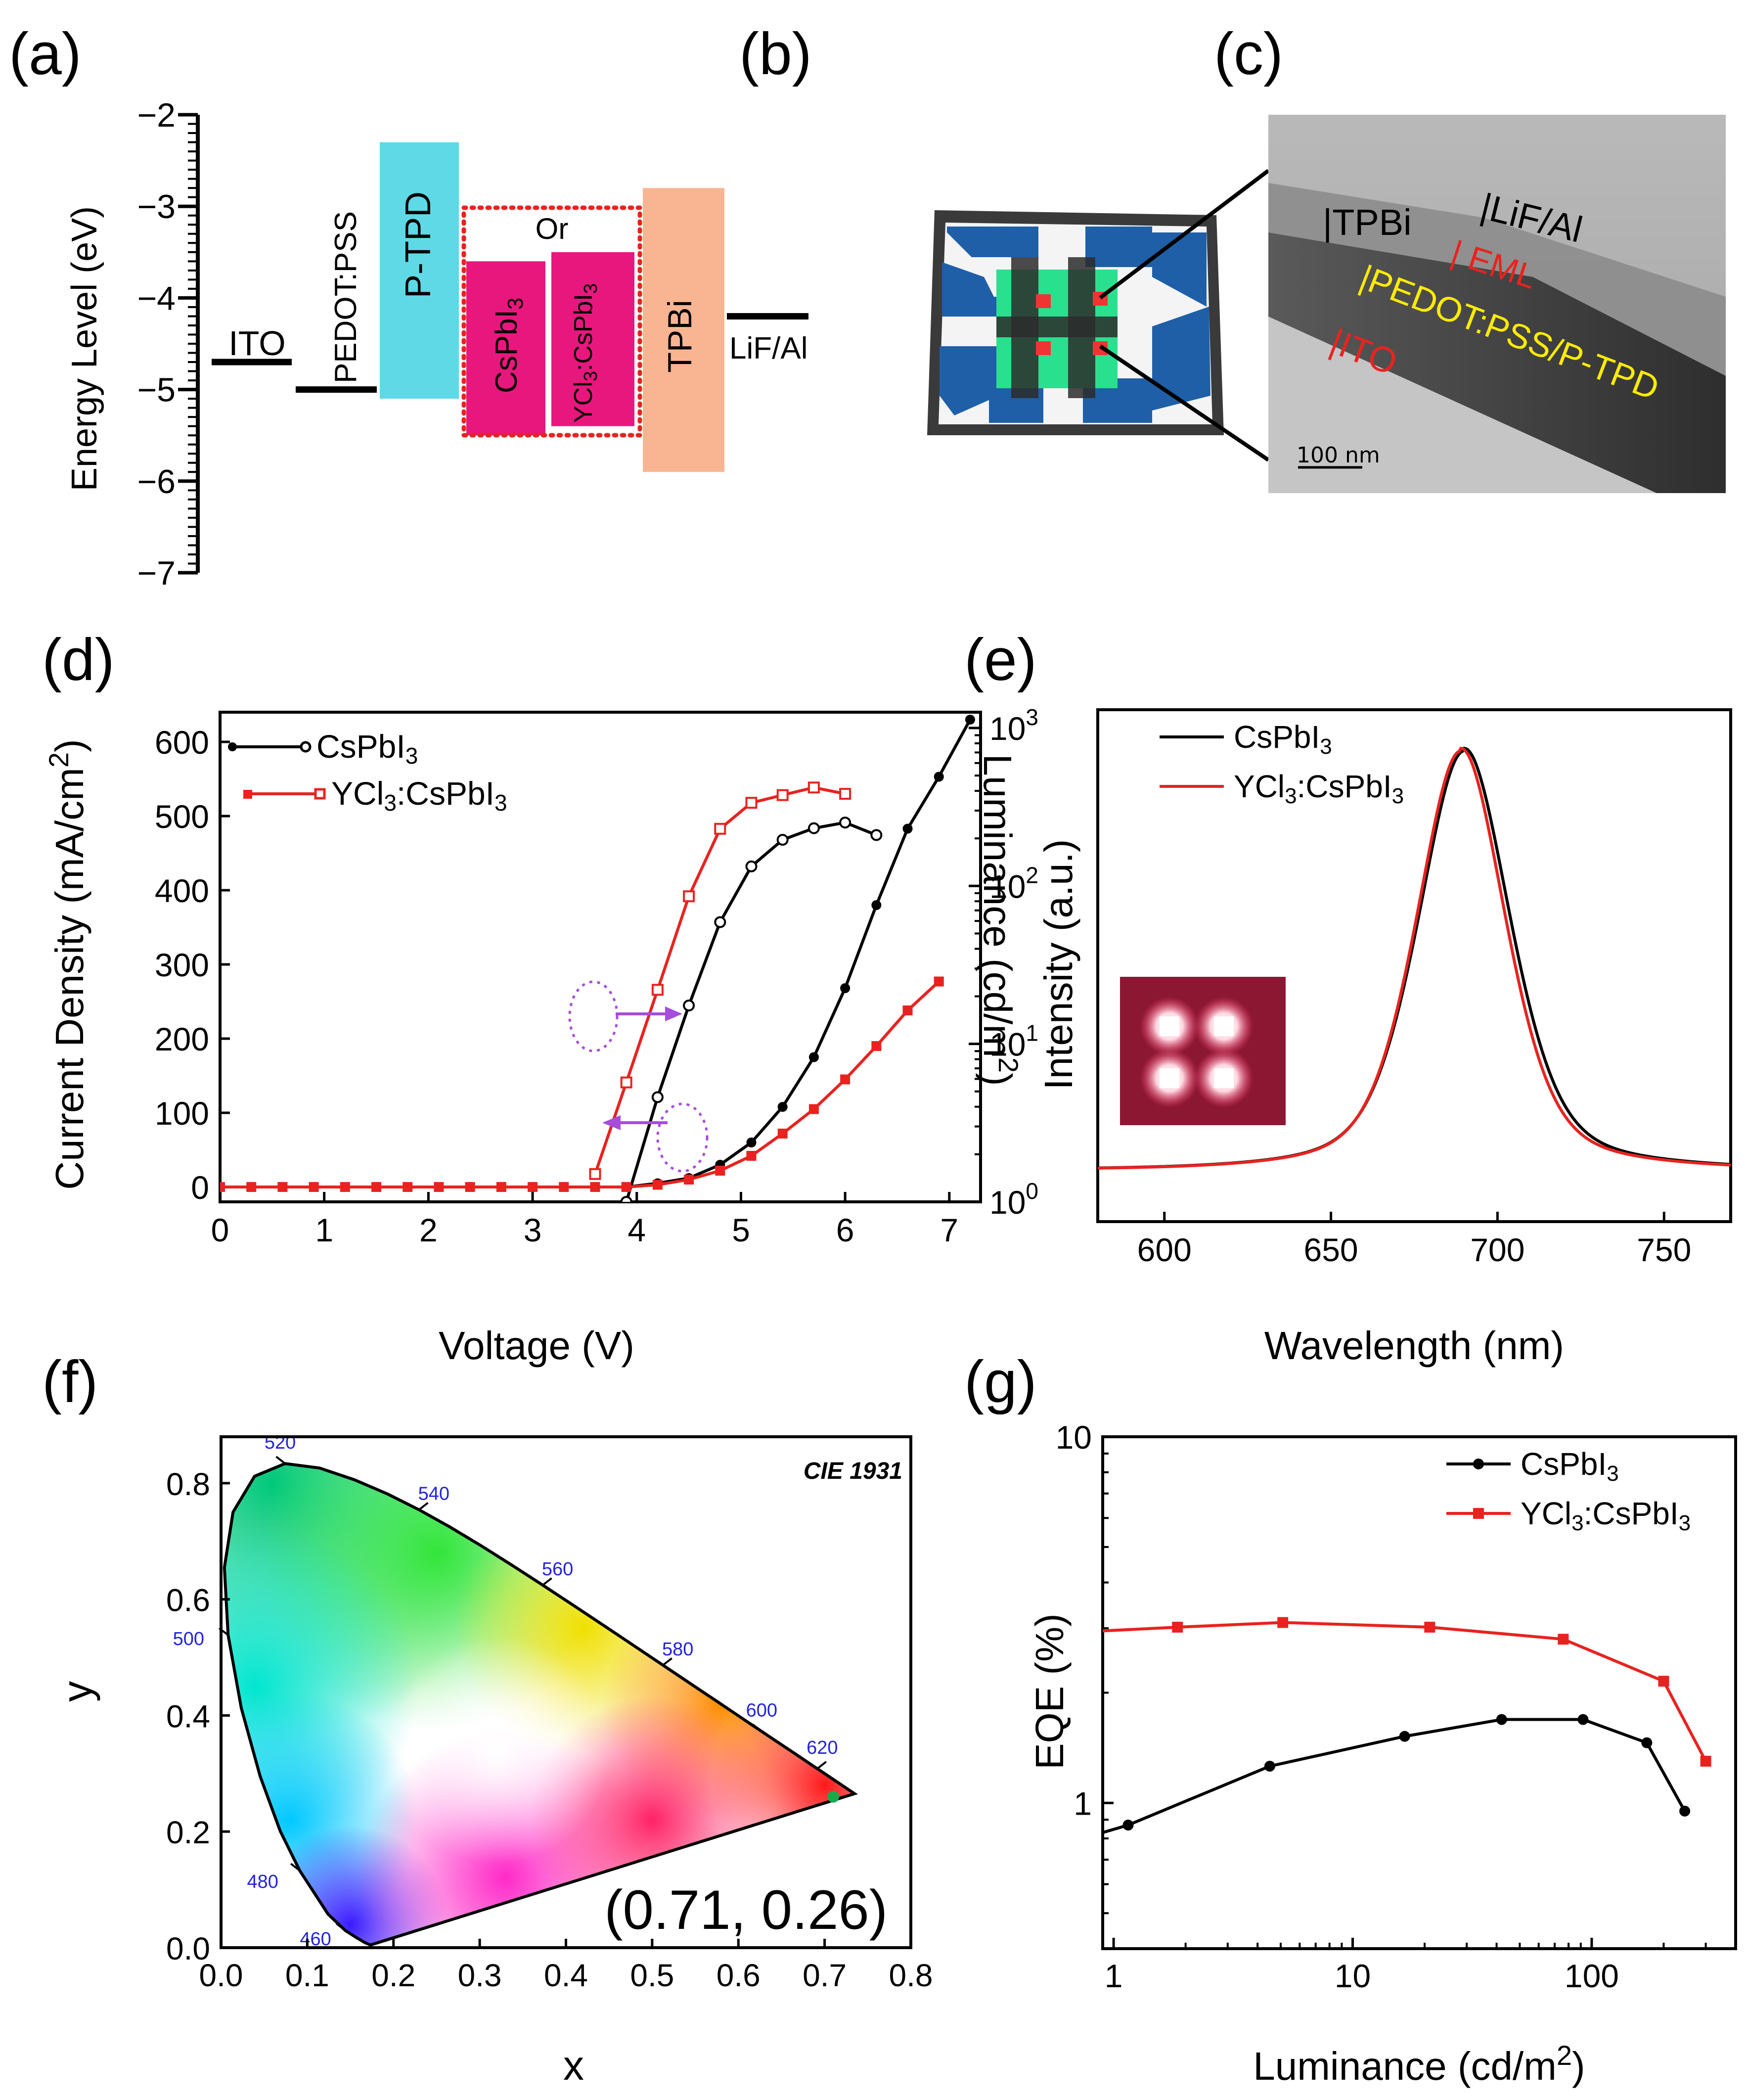  Describe the element at coordinates (262, 1882) in the screenshot. I see `cie-wavelength-label: 480` at that location.